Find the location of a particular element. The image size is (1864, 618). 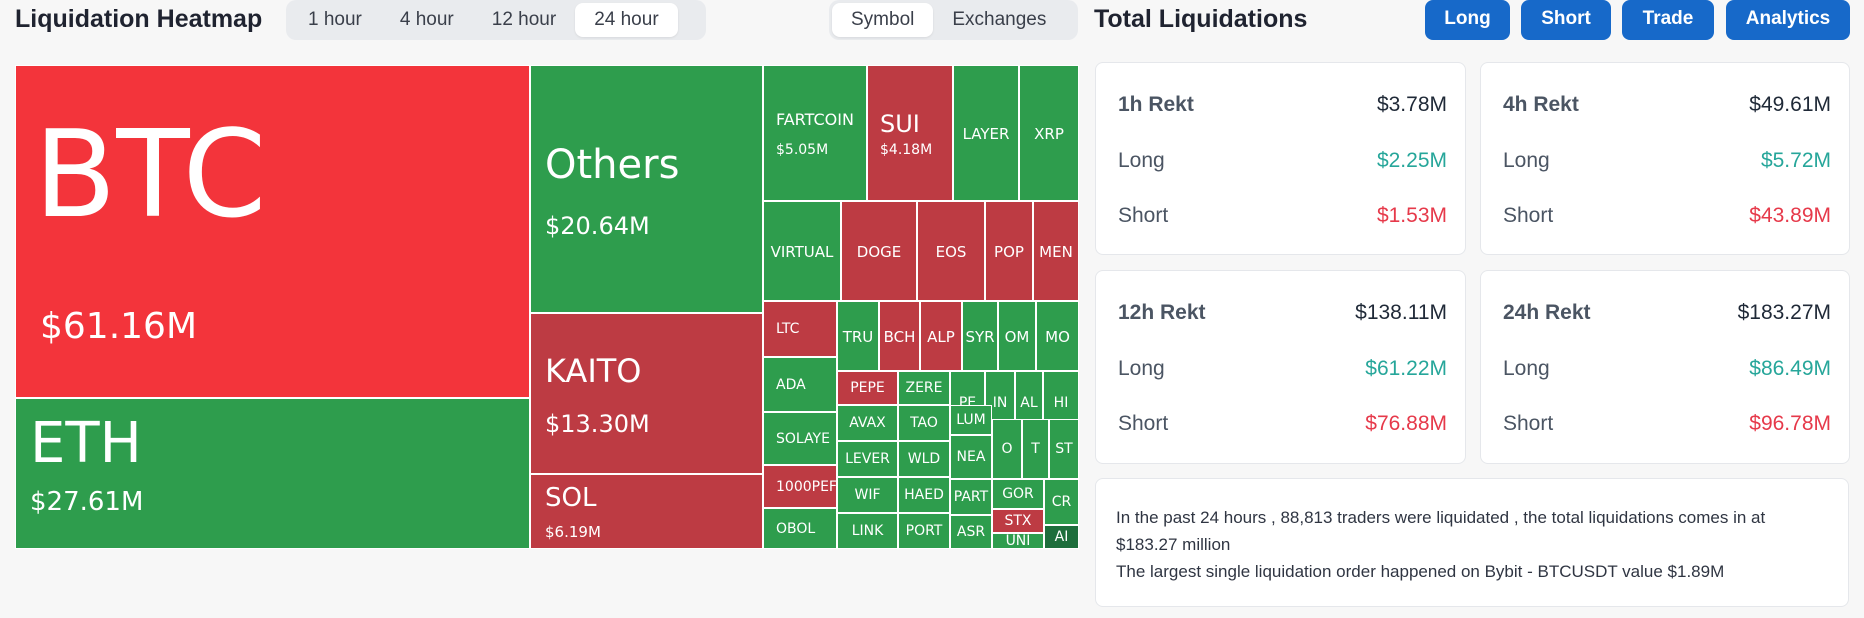

heatmap-tile-fartcoin: FARTCOIN $5.05M is located at coordinates (815, 133).